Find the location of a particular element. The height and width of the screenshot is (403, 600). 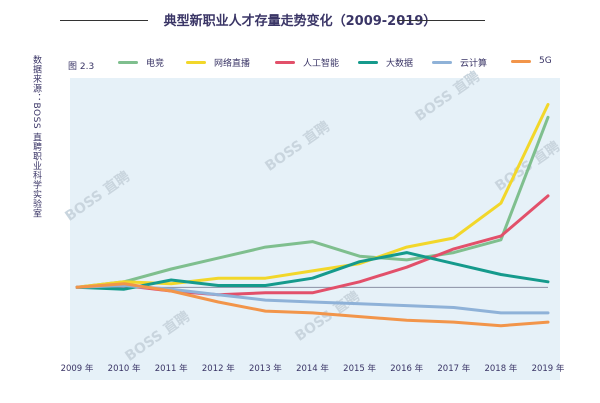

legend-label: 5G is located at coordinates (545, 61).